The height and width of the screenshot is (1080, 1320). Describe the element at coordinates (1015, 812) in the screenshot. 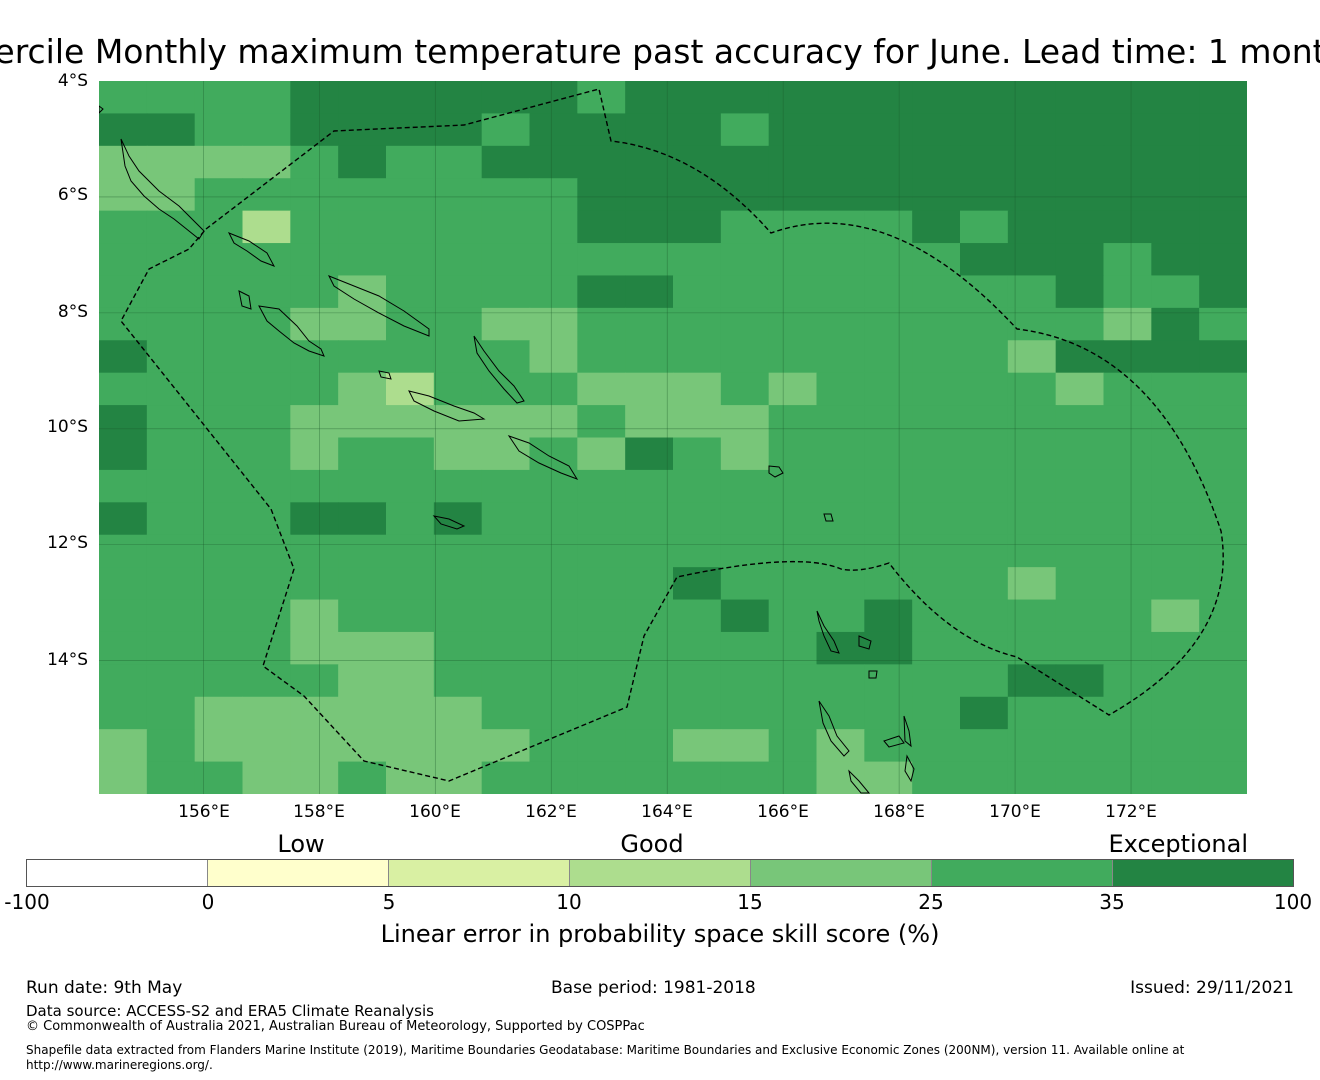

I see `lon-label: 170°E` at that location.